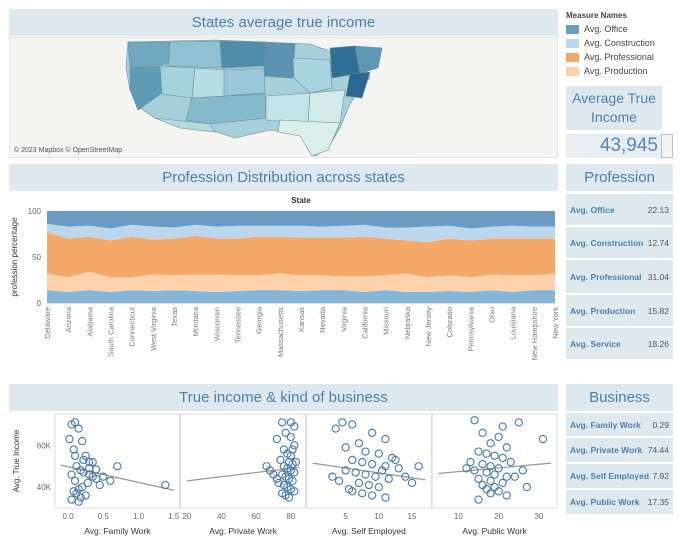 This screenshot has width=680, height=544. I want to click on scatter-x-axis-label: Avg. Private Work, so click(243, 531).